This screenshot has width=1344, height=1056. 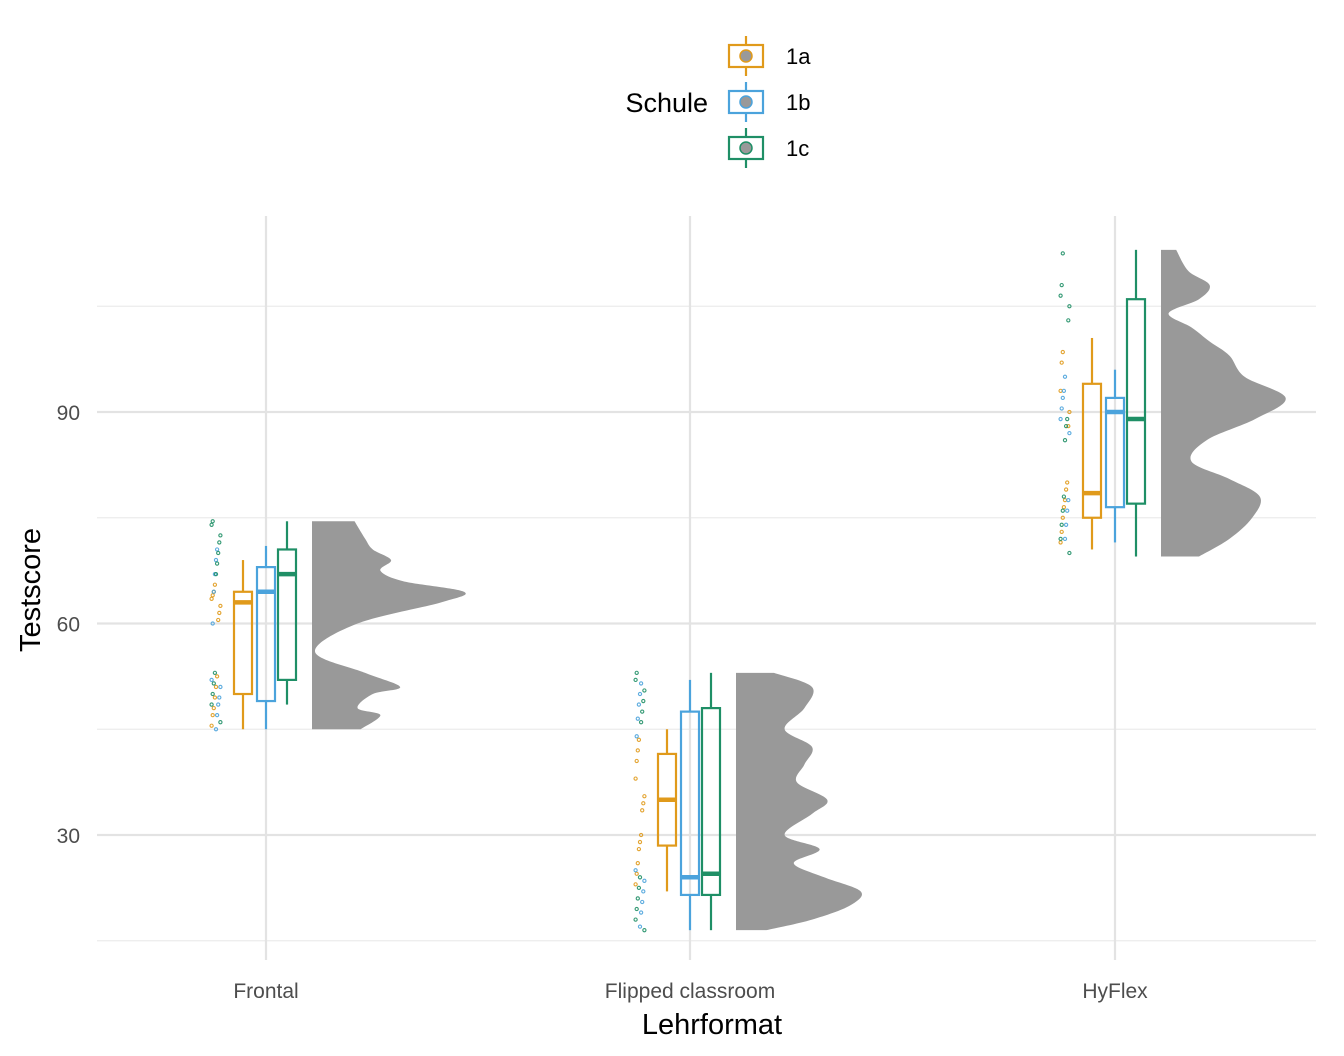 I want to click on legend-key-1c: 1c, so click(x=768, y=148).